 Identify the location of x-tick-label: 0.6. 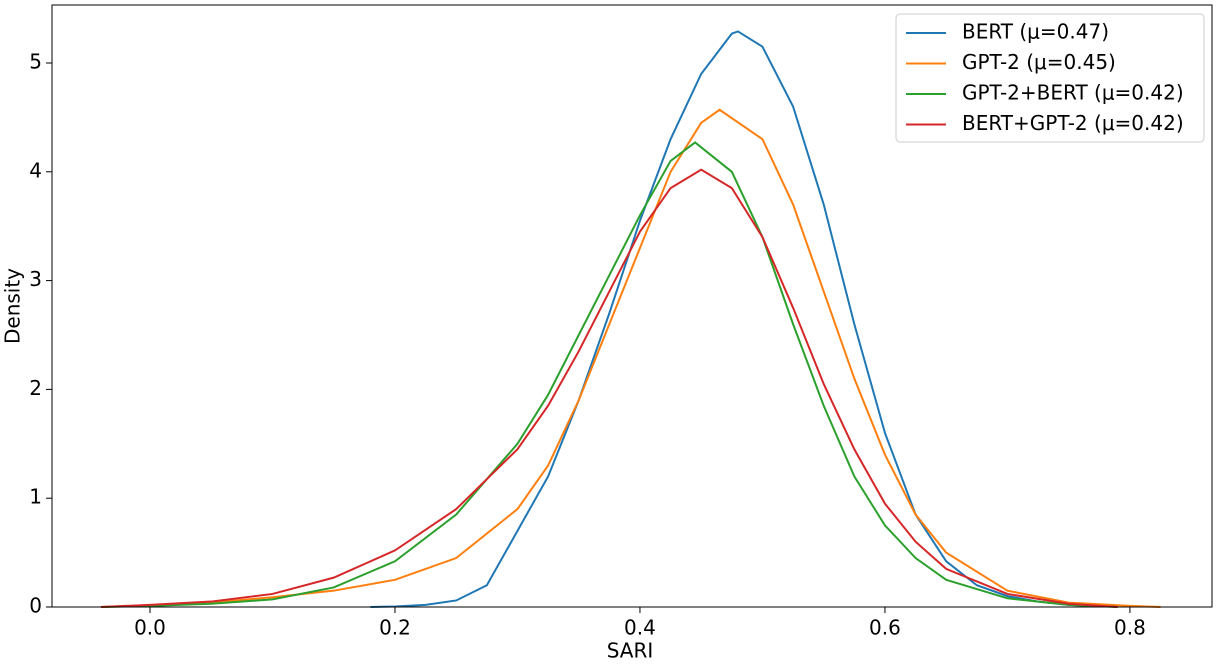
(885, 628).